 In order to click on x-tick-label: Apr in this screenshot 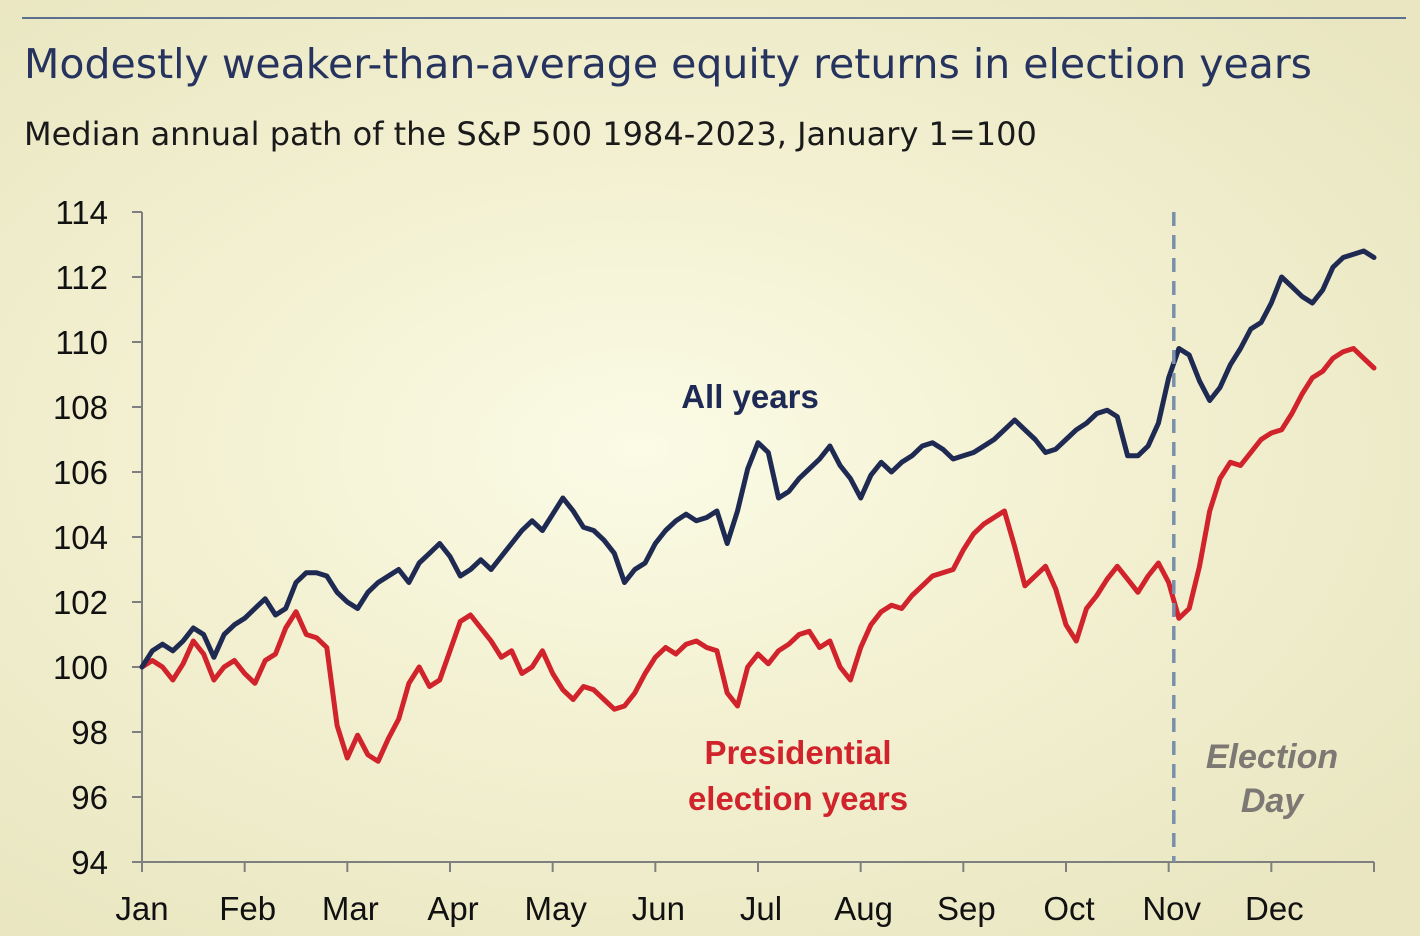, I will do `click(452, 908)`.